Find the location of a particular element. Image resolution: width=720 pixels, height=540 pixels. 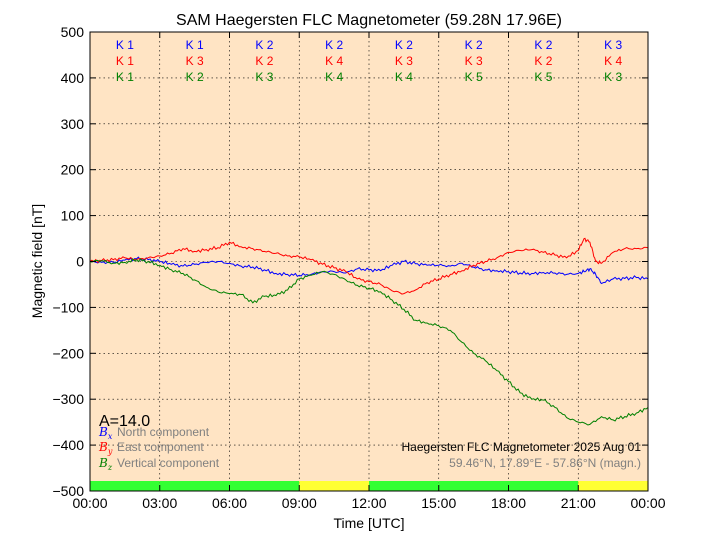

y-tick-label: −100 is located at coordinates (68, 307).